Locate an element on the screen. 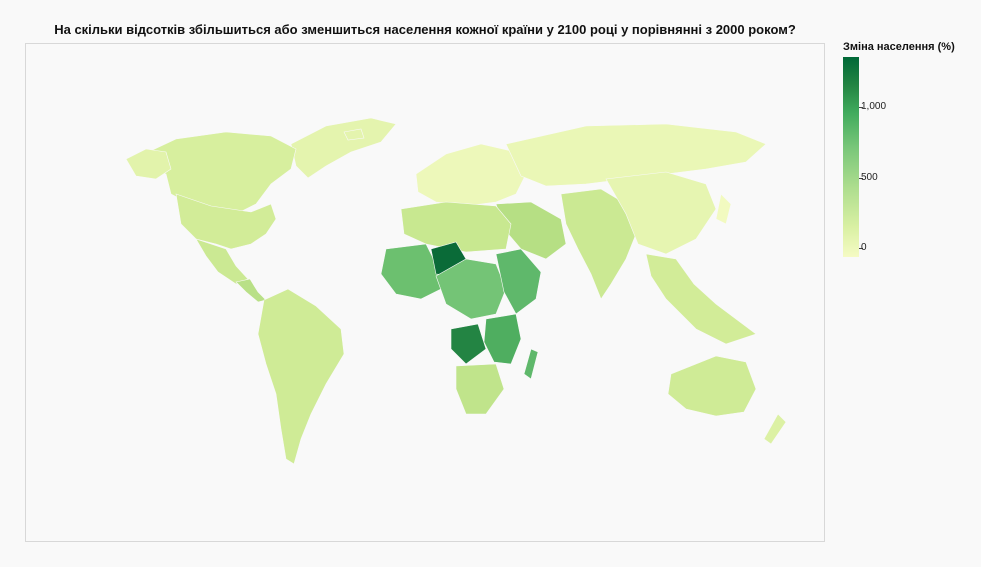 Image resolution: width=981 pixels, height=567 pixels. region-alaska is located at coordinates (148, 164).